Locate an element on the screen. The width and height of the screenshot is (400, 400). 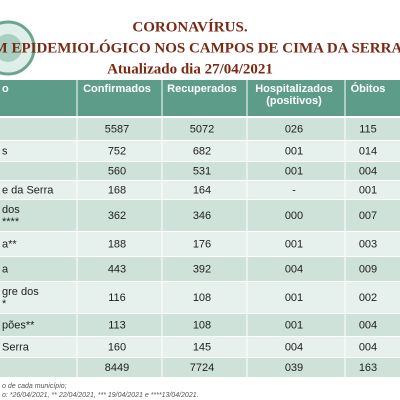
column-note: (positivos) is located at coordinates (294, 101).